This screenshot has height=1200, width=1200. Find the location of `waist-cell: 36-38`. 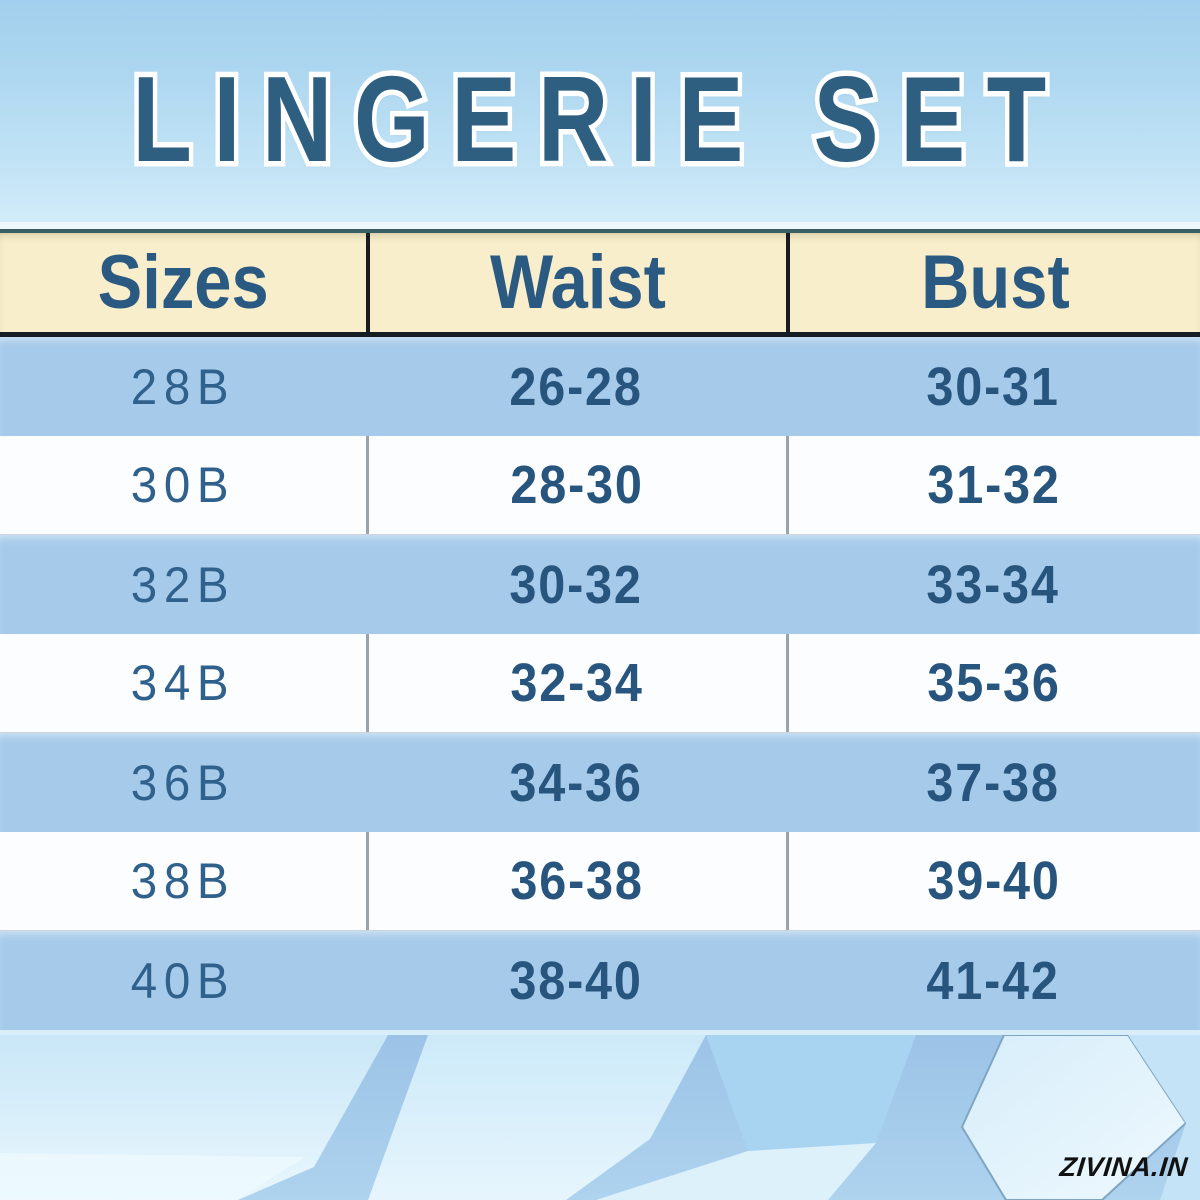

waist-cell: 36-38 is located at coordinates (576, 881).